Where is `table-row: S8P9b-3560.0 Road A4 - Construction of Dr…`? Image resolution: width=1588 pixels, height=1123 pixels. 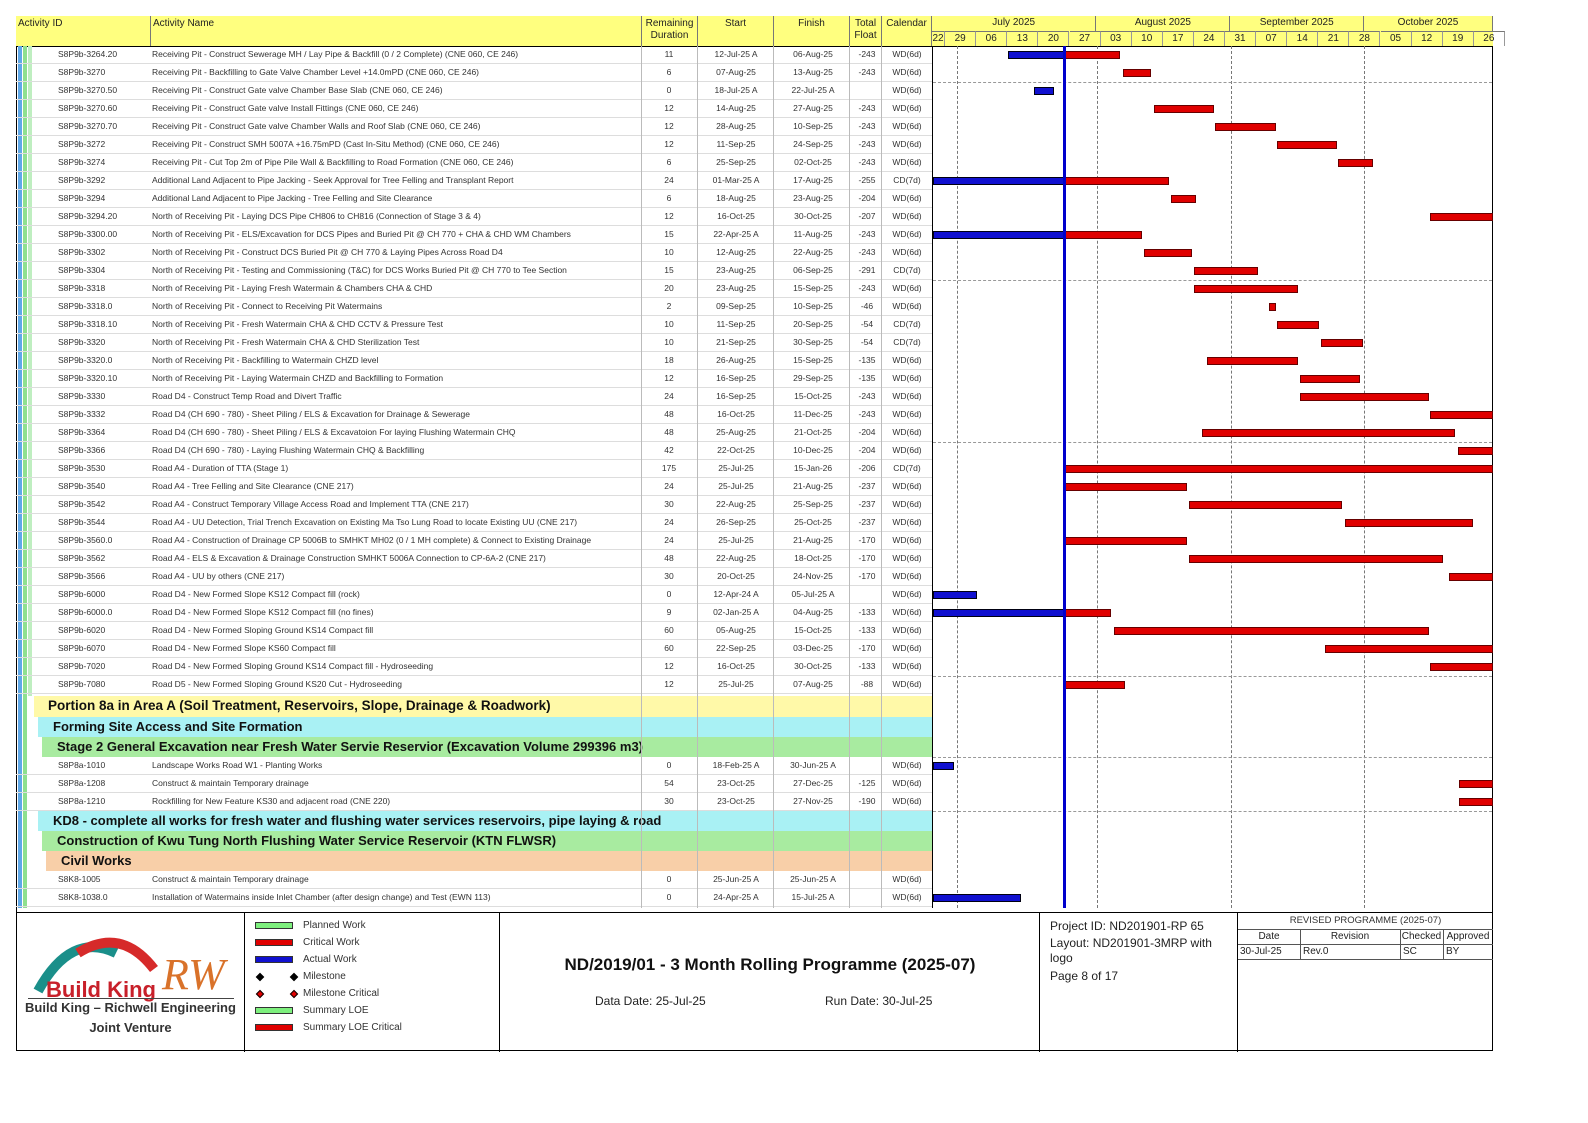 table-row: S8P9b-3560.0 Road A4 - Construction of Dr… is located at coordinates (474, 541).